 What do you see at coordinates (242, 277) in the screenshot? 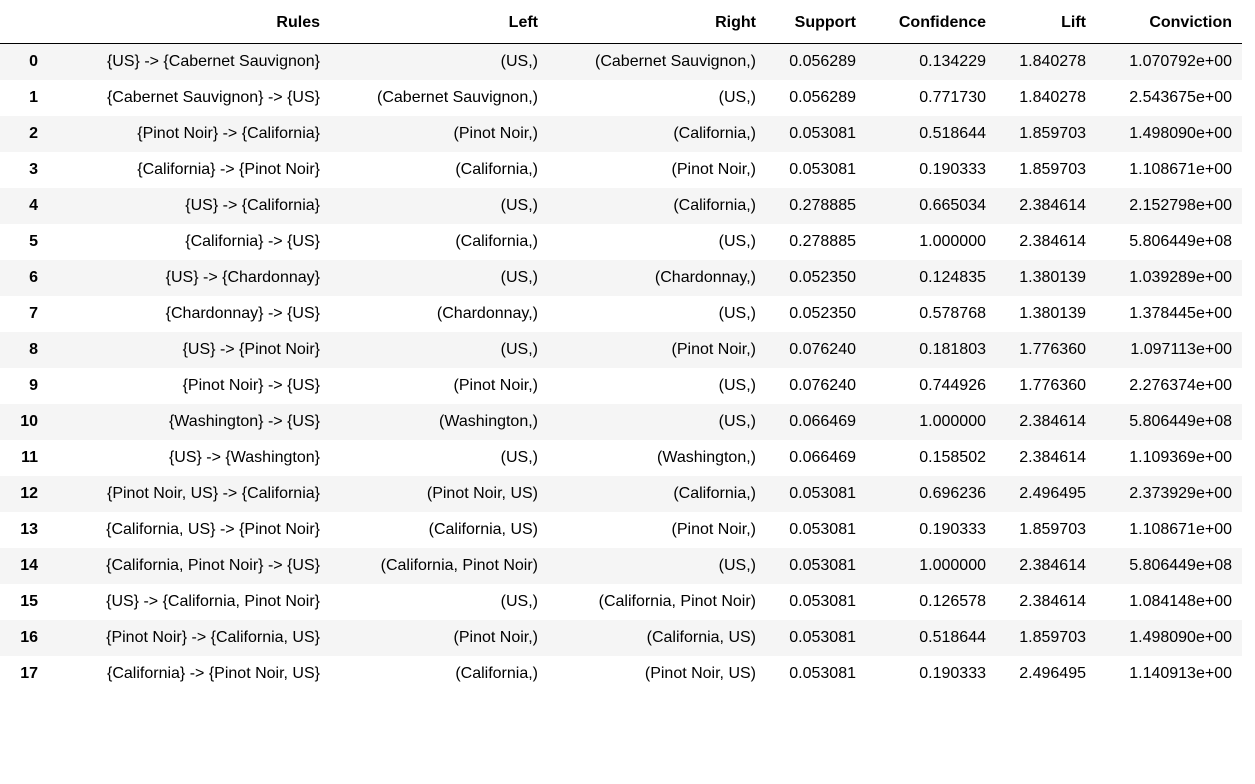
I see `rules-cell: {US} -> {Chardonnay}` at bounding box center [242, 277].